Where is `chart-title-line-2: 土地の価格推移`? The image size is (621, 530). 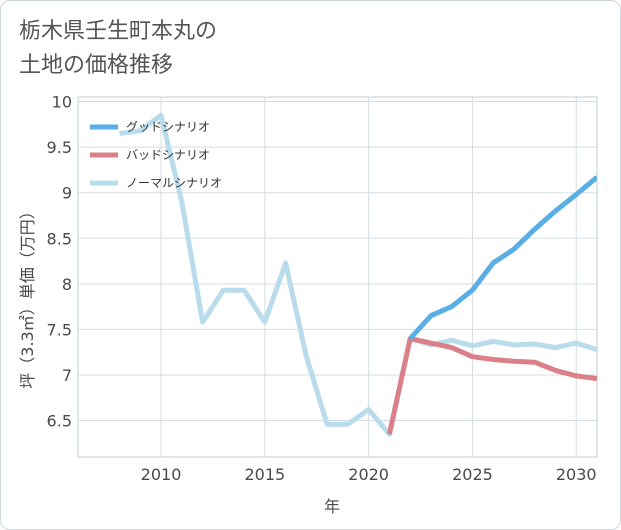
chart-title-line-2: 土地の価格推移 is located at coordinates (96, 65).